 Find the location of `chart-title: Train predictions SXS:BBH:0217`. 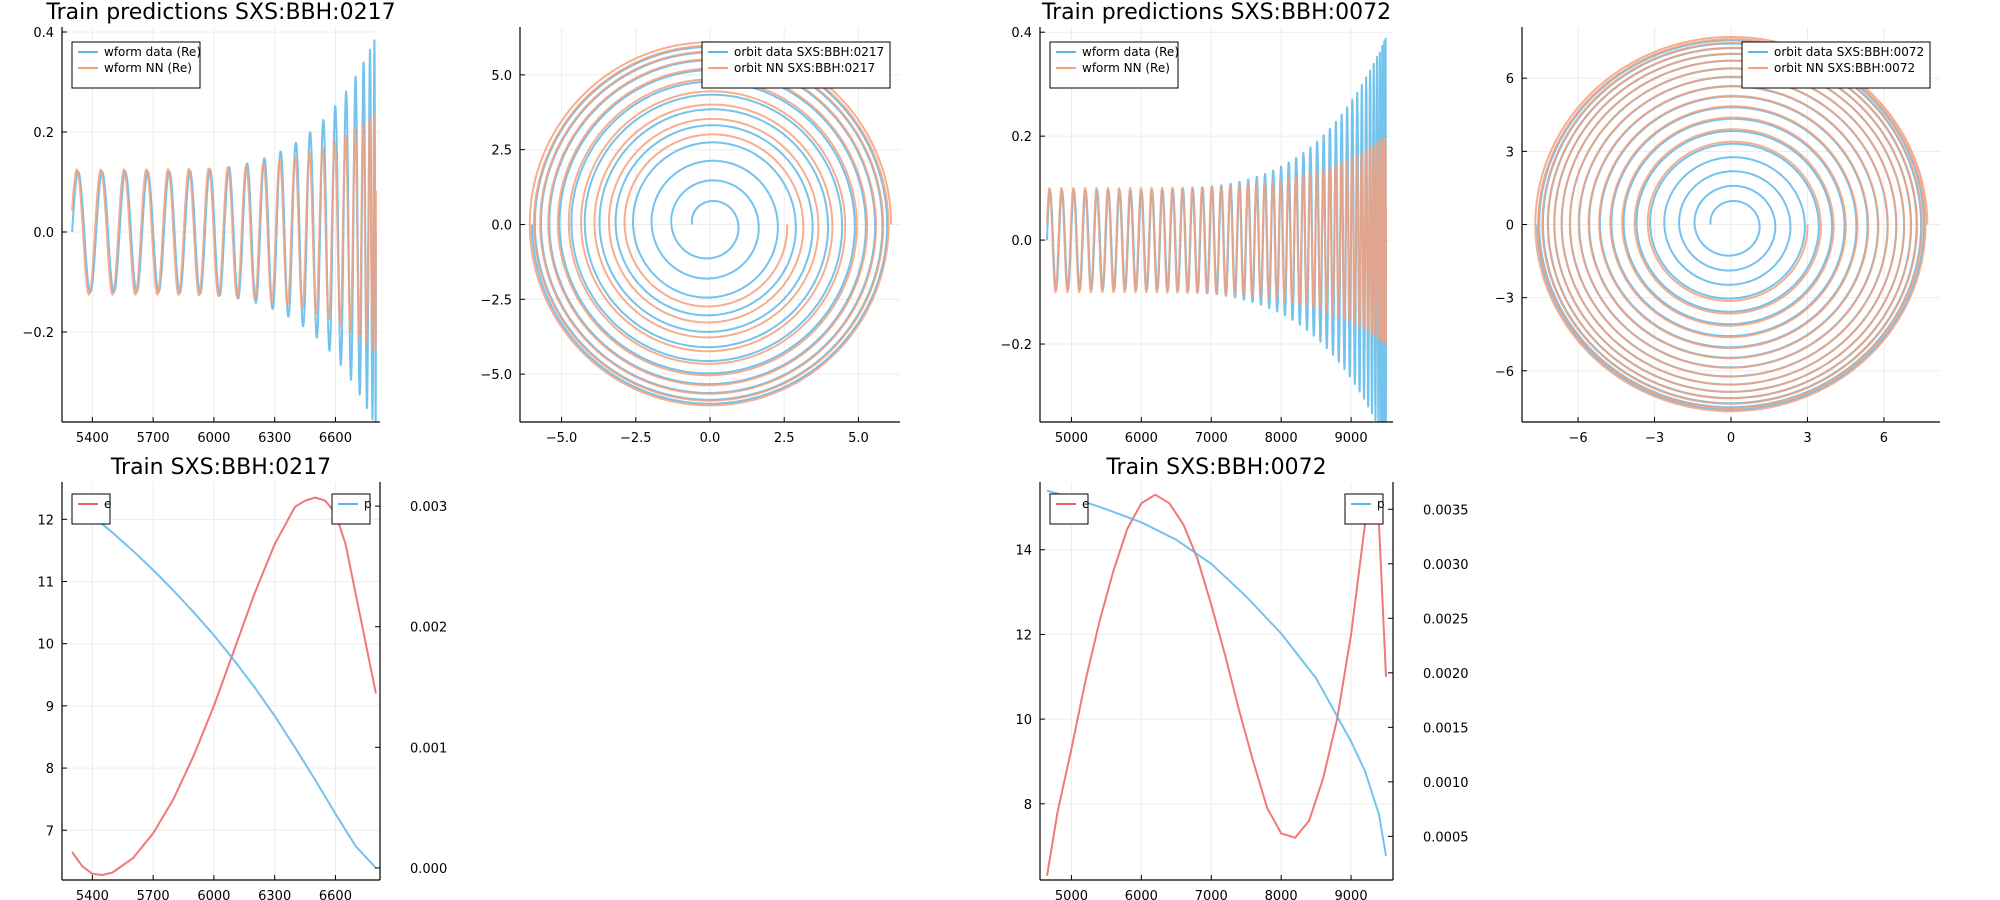

chart-title: Train predictions SXS:BBH:0217 is located at coordinates (220, 12).